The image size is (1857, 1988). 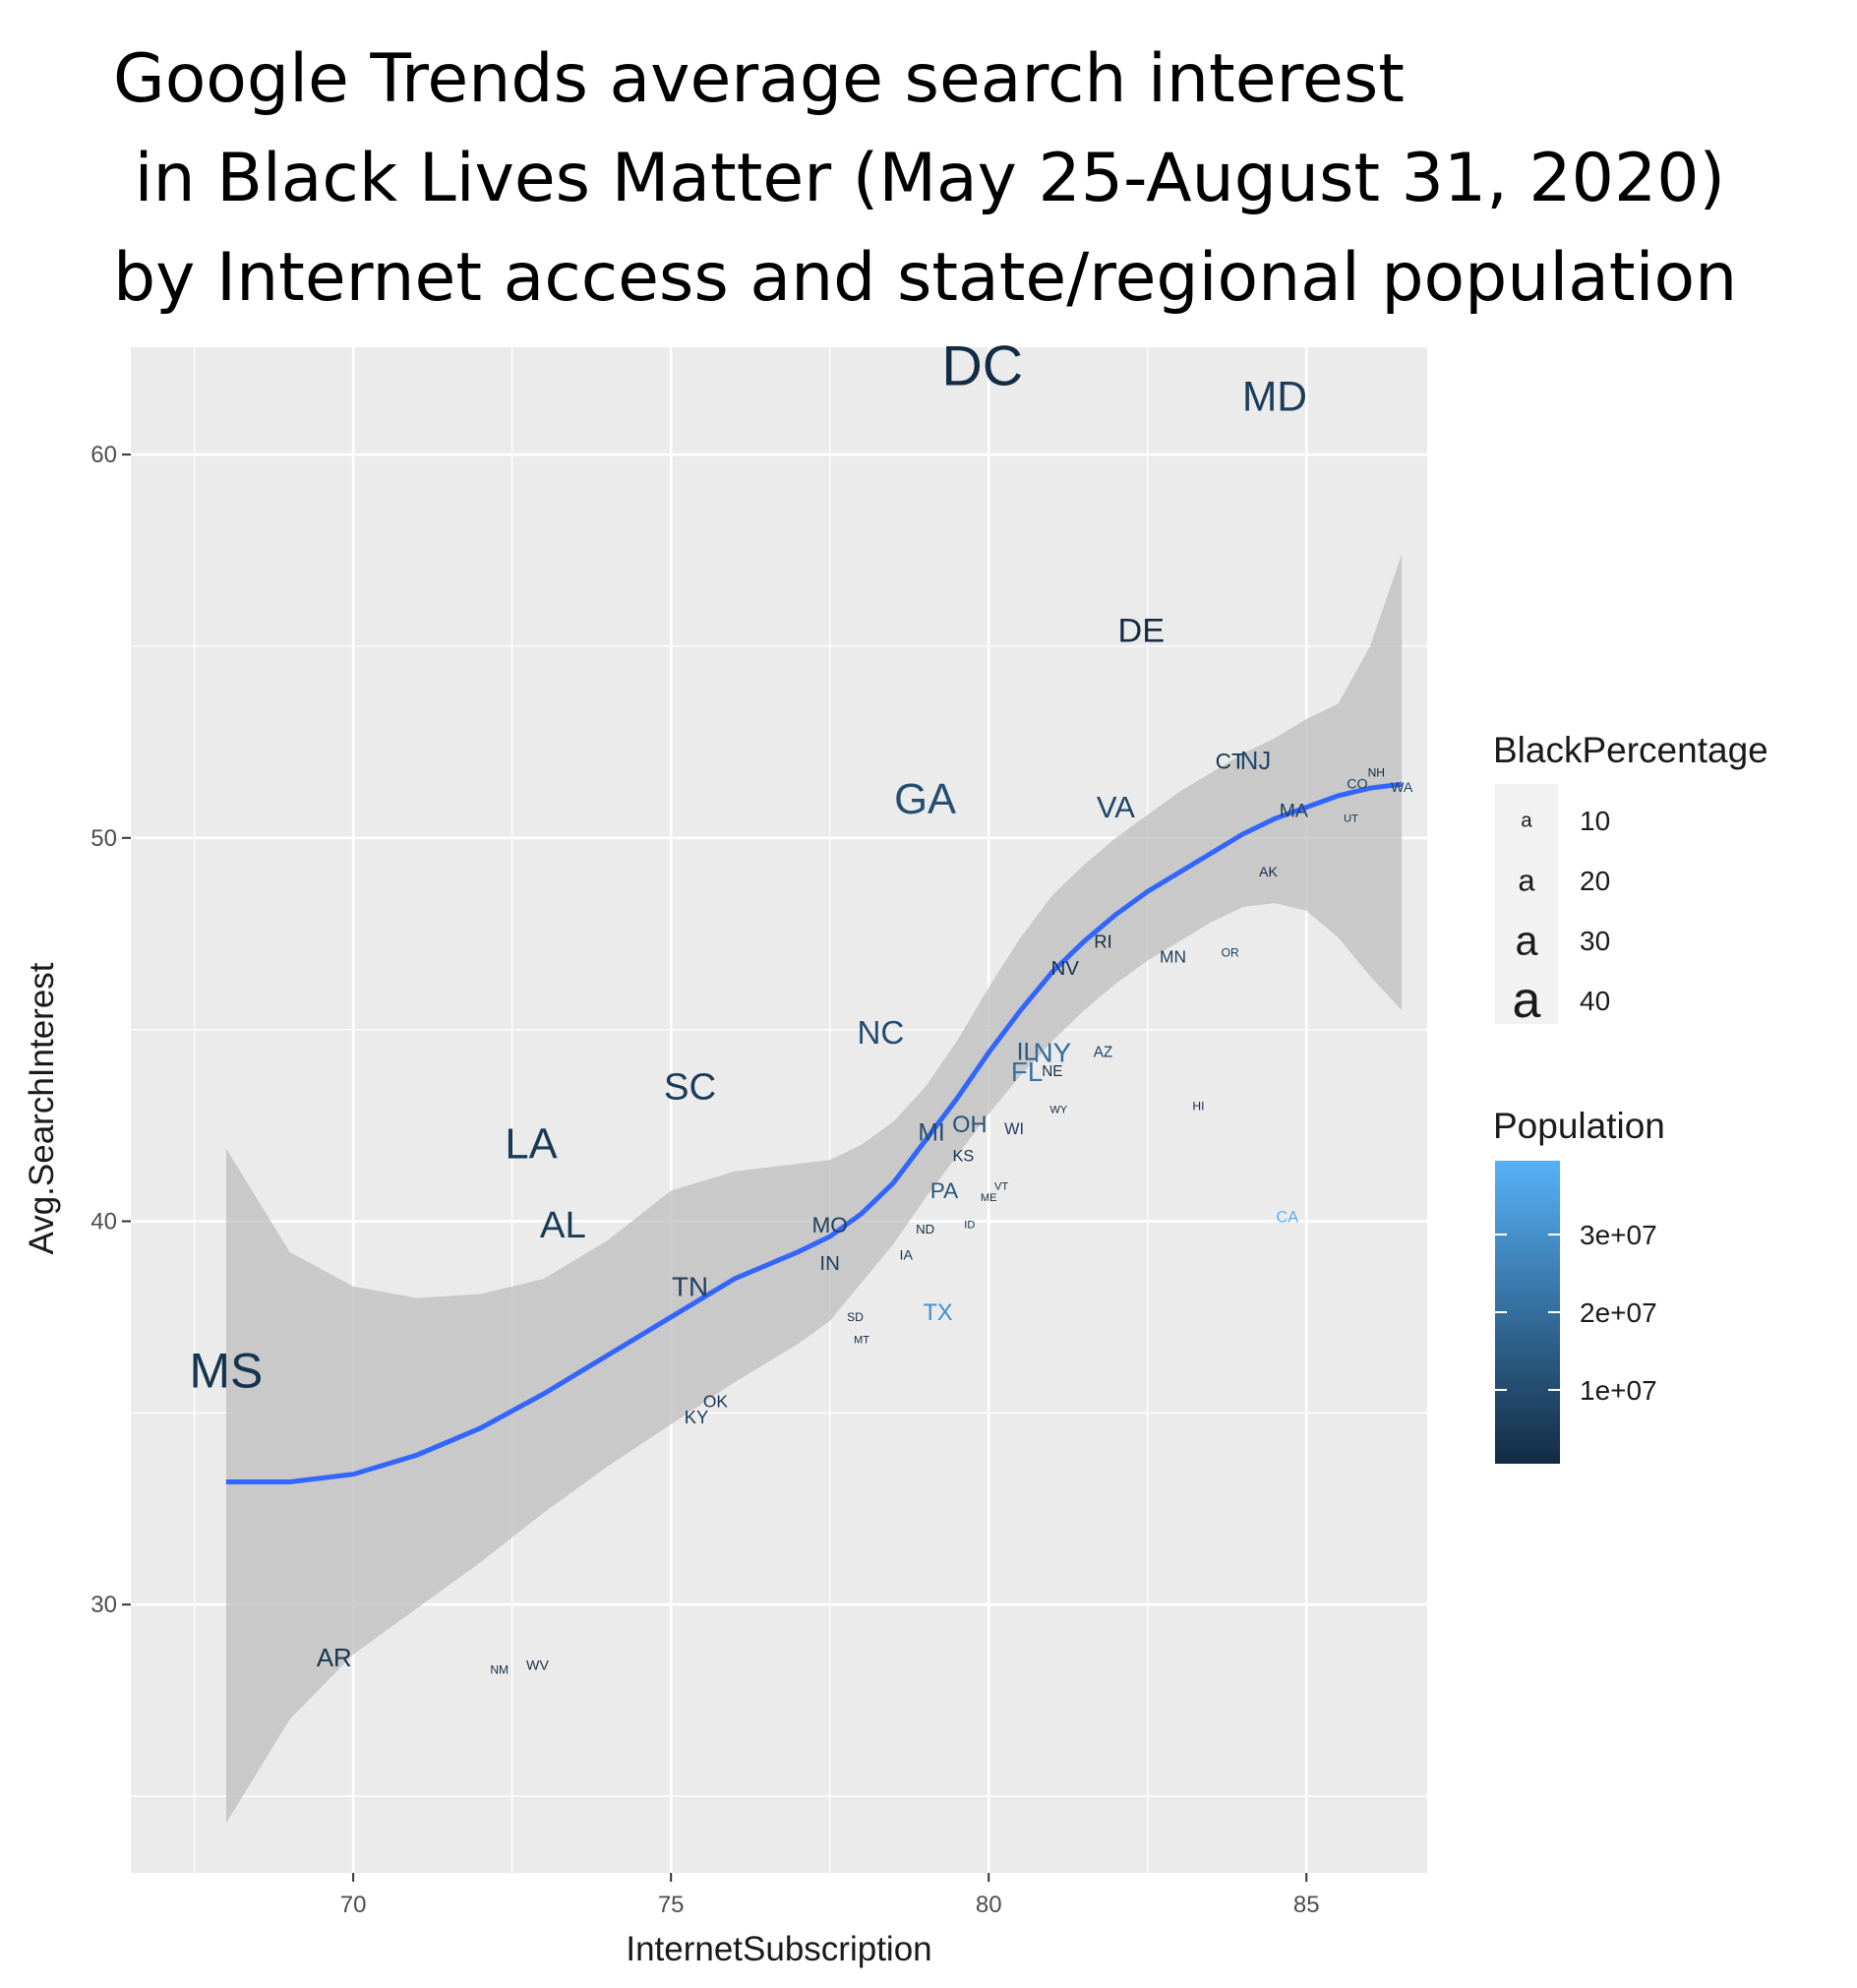 What do you see at coordinates (1198, 1107) in the screenshot?
I see `state-label-hi: HI` at bounding box center [1198, 1107].